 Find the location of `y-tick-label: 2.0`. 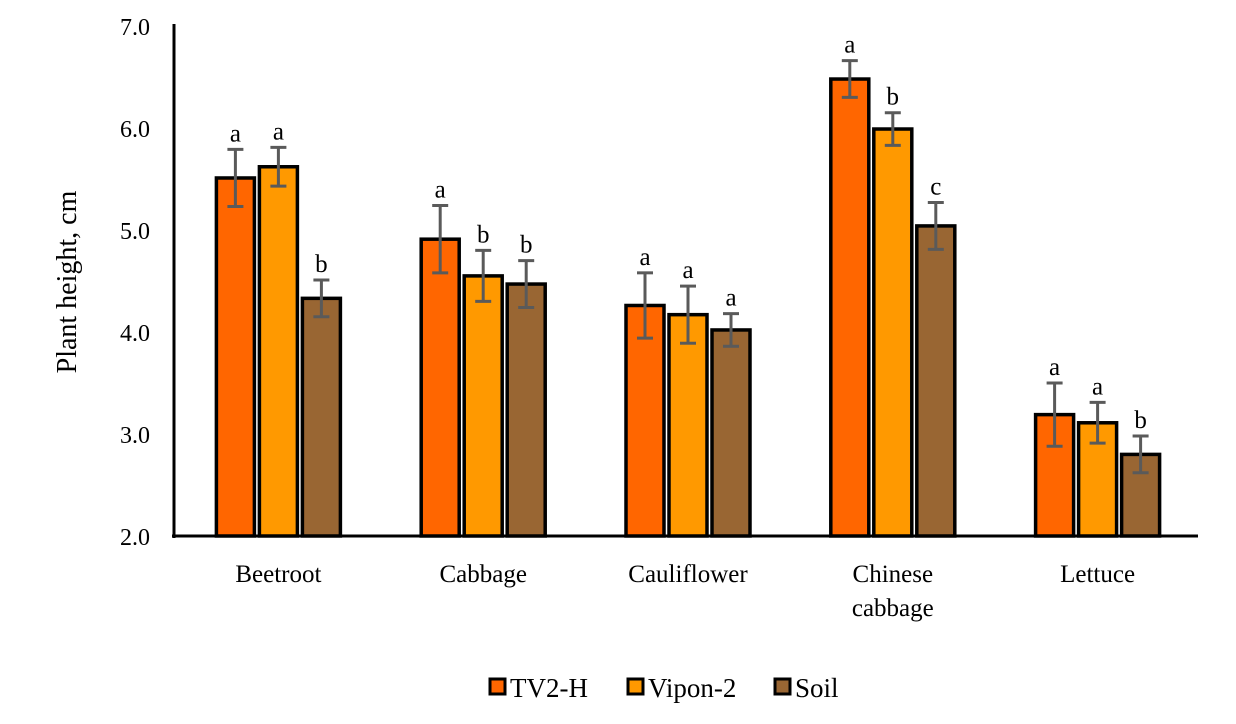

y-tick-label: 2.0 is located at coordinates (135, 538).